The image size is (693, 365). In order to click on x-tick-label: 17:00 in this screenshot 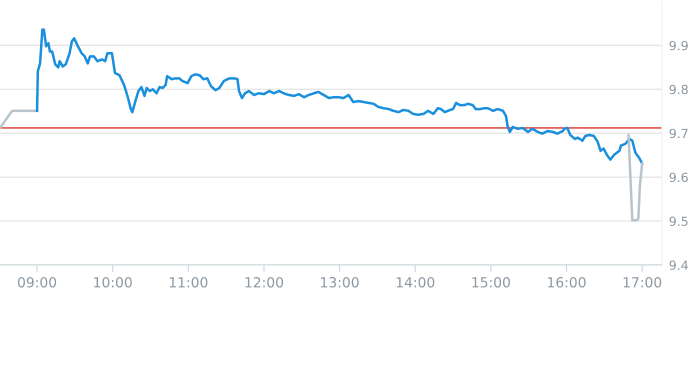, I will do `click(643, 282)`.